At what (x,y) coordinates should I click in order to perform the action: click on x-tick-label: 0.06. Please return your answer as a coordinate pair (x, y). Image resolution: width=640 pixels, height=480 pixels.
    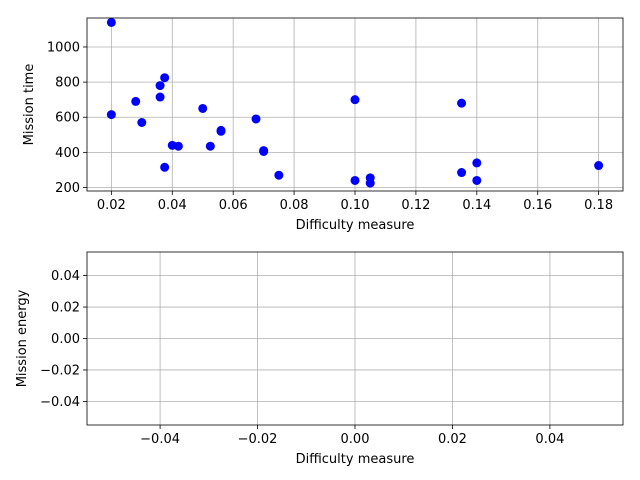
    Looking at the image, I should click on (233, 205).